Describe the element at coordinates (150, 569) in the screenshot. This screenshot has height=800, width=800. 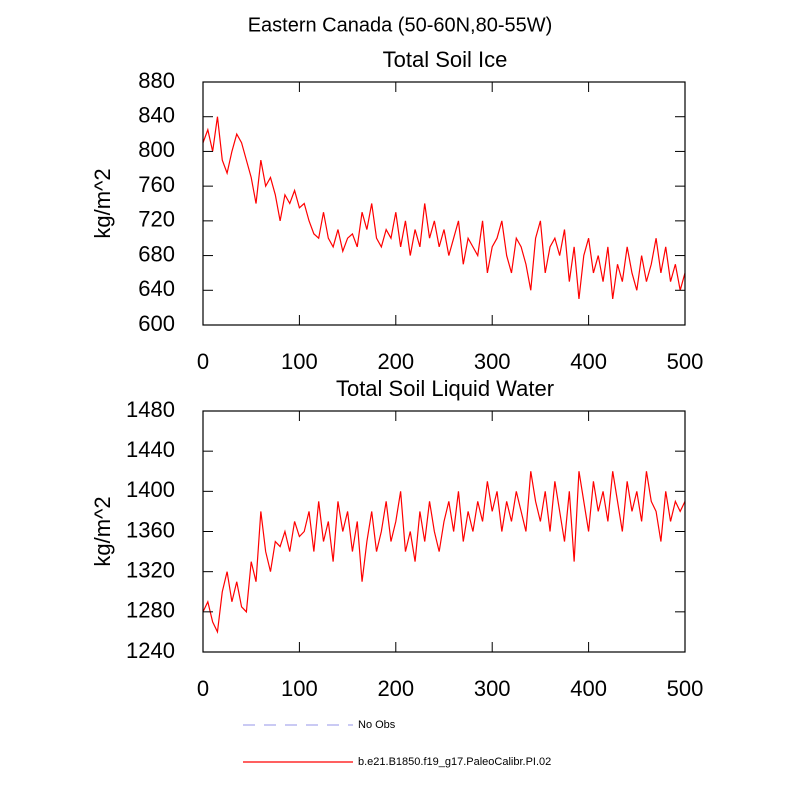
I see `y-tick-label: 1320` at that location.